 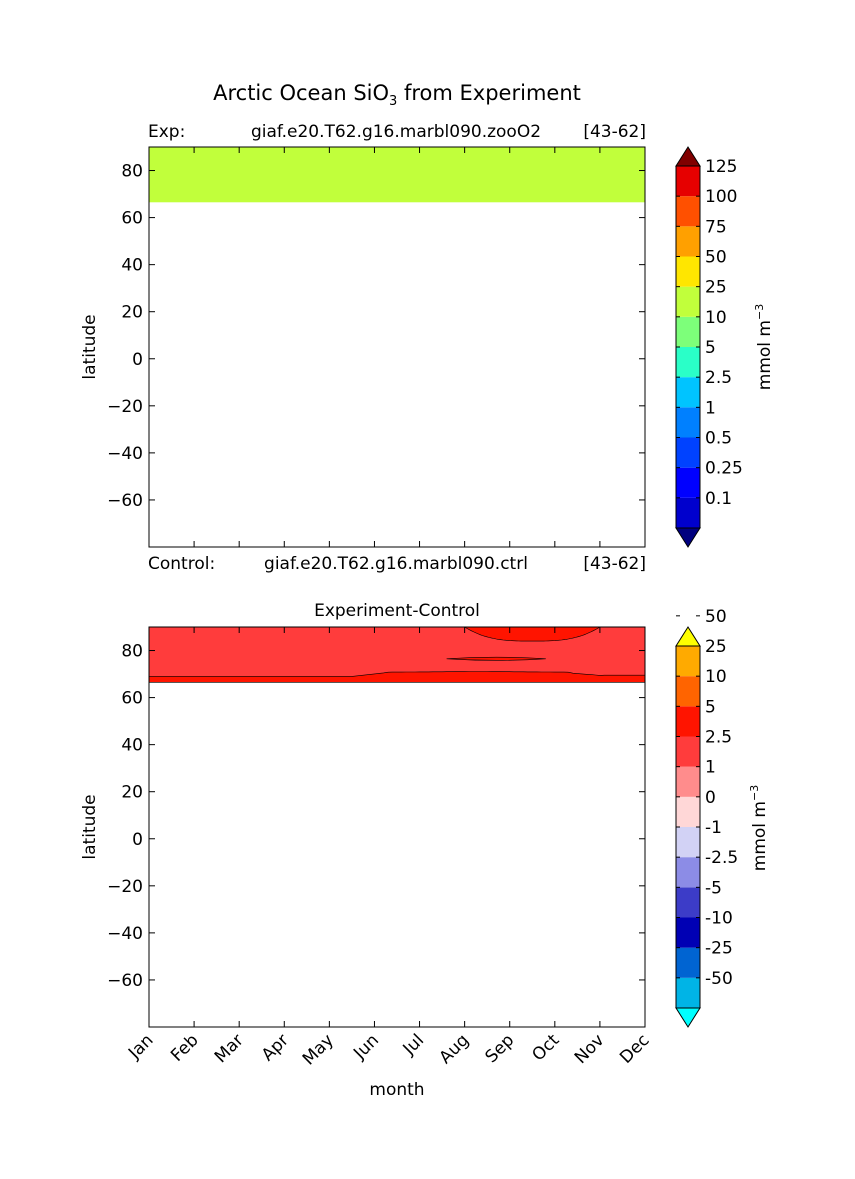 I want to click on colorbar-label: -5, so click(x=713, y=888).